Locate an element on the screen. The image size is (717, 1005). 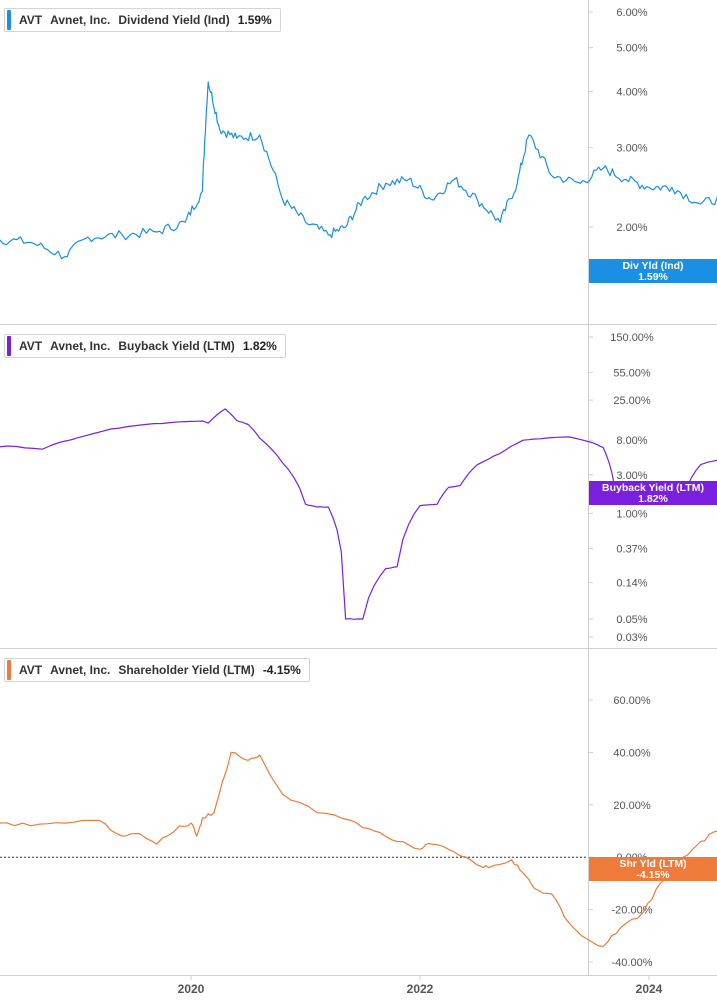
tag-value: 1.82% is located at coordinates (653, 499).